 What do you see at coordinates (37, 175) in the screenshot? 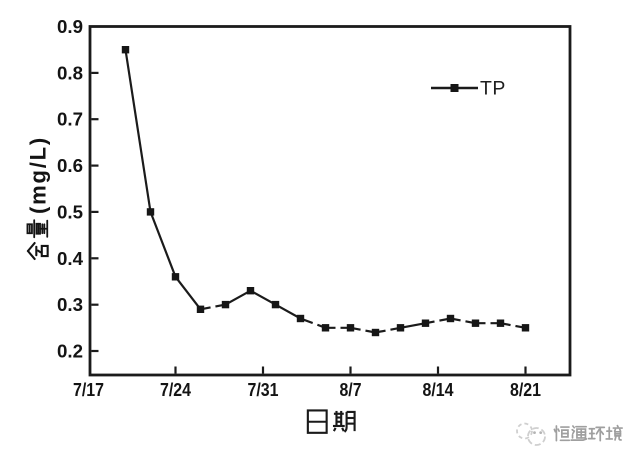
I see `svg-text: (mg/L)` at bounding box center [37, 175].